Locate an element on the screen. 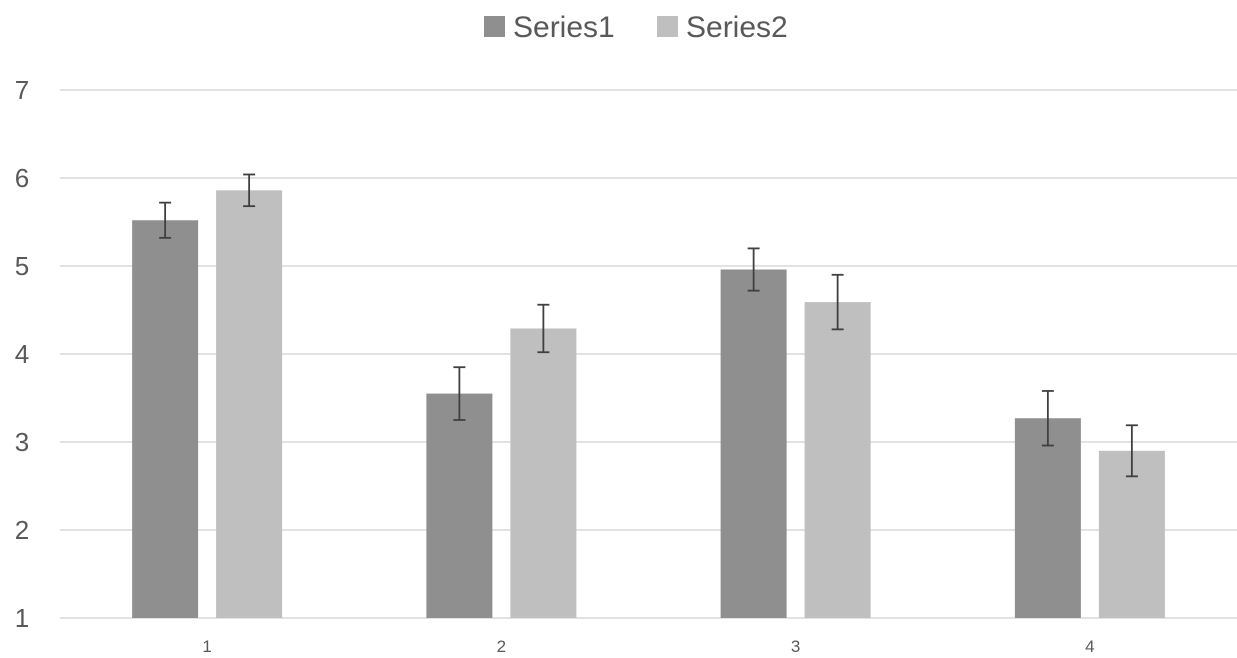 The image size is (1237, 658). legend-swatch-series1 is located at coordinates (494, 26).